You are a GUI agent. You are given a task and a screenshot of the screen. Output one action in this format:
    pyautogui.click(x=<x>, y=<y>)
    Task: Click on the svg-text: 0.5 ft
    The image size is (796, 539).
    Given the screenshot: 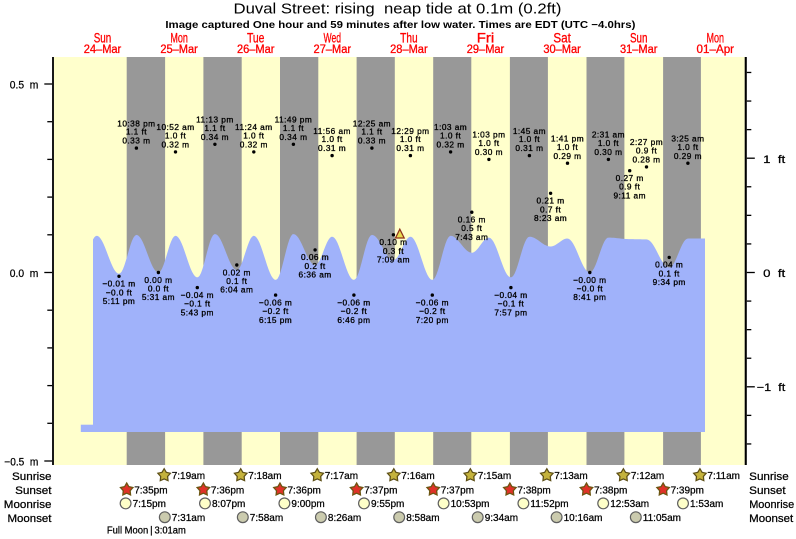 What is the action you would take?
    pyautogui.click(x=471, y=228)
    